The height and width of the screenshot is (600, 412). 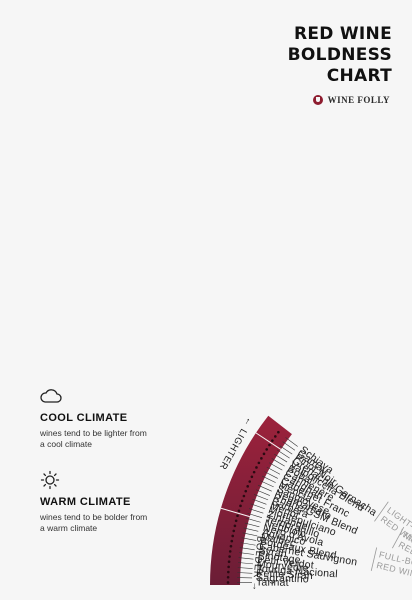 I want to click on sun-icon, so click(x=50, y=480).